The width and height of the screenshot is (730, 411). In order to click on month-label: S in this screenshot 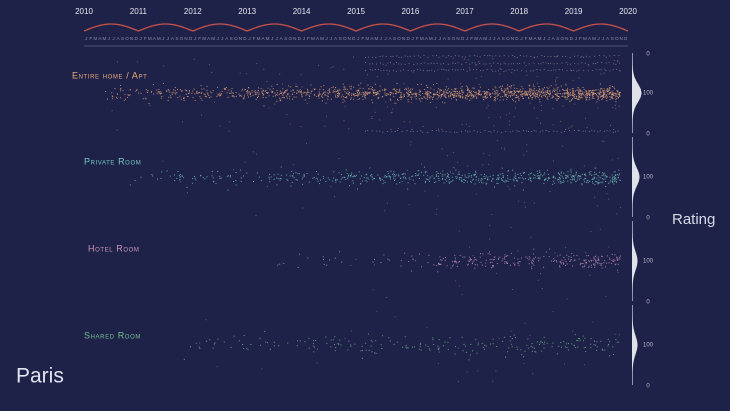, I will do `click(122, 38)`.